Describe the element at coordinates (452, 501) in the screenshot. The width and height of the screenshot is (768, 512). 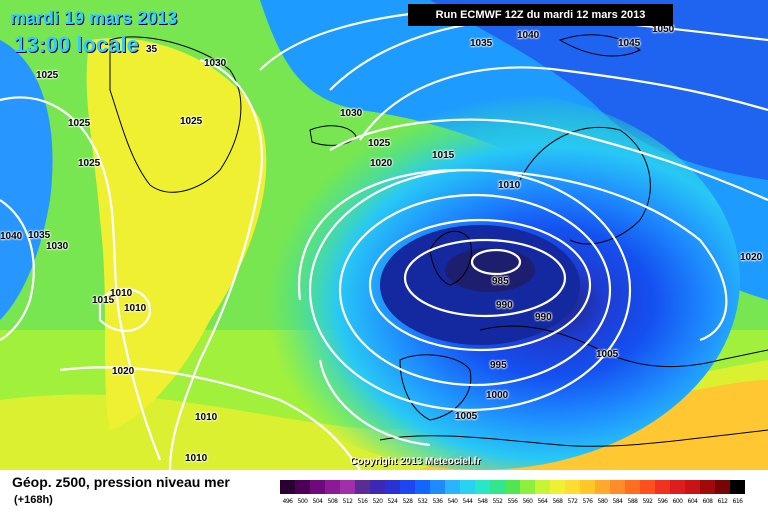
I see `legend-tick-label: 540` at that location.